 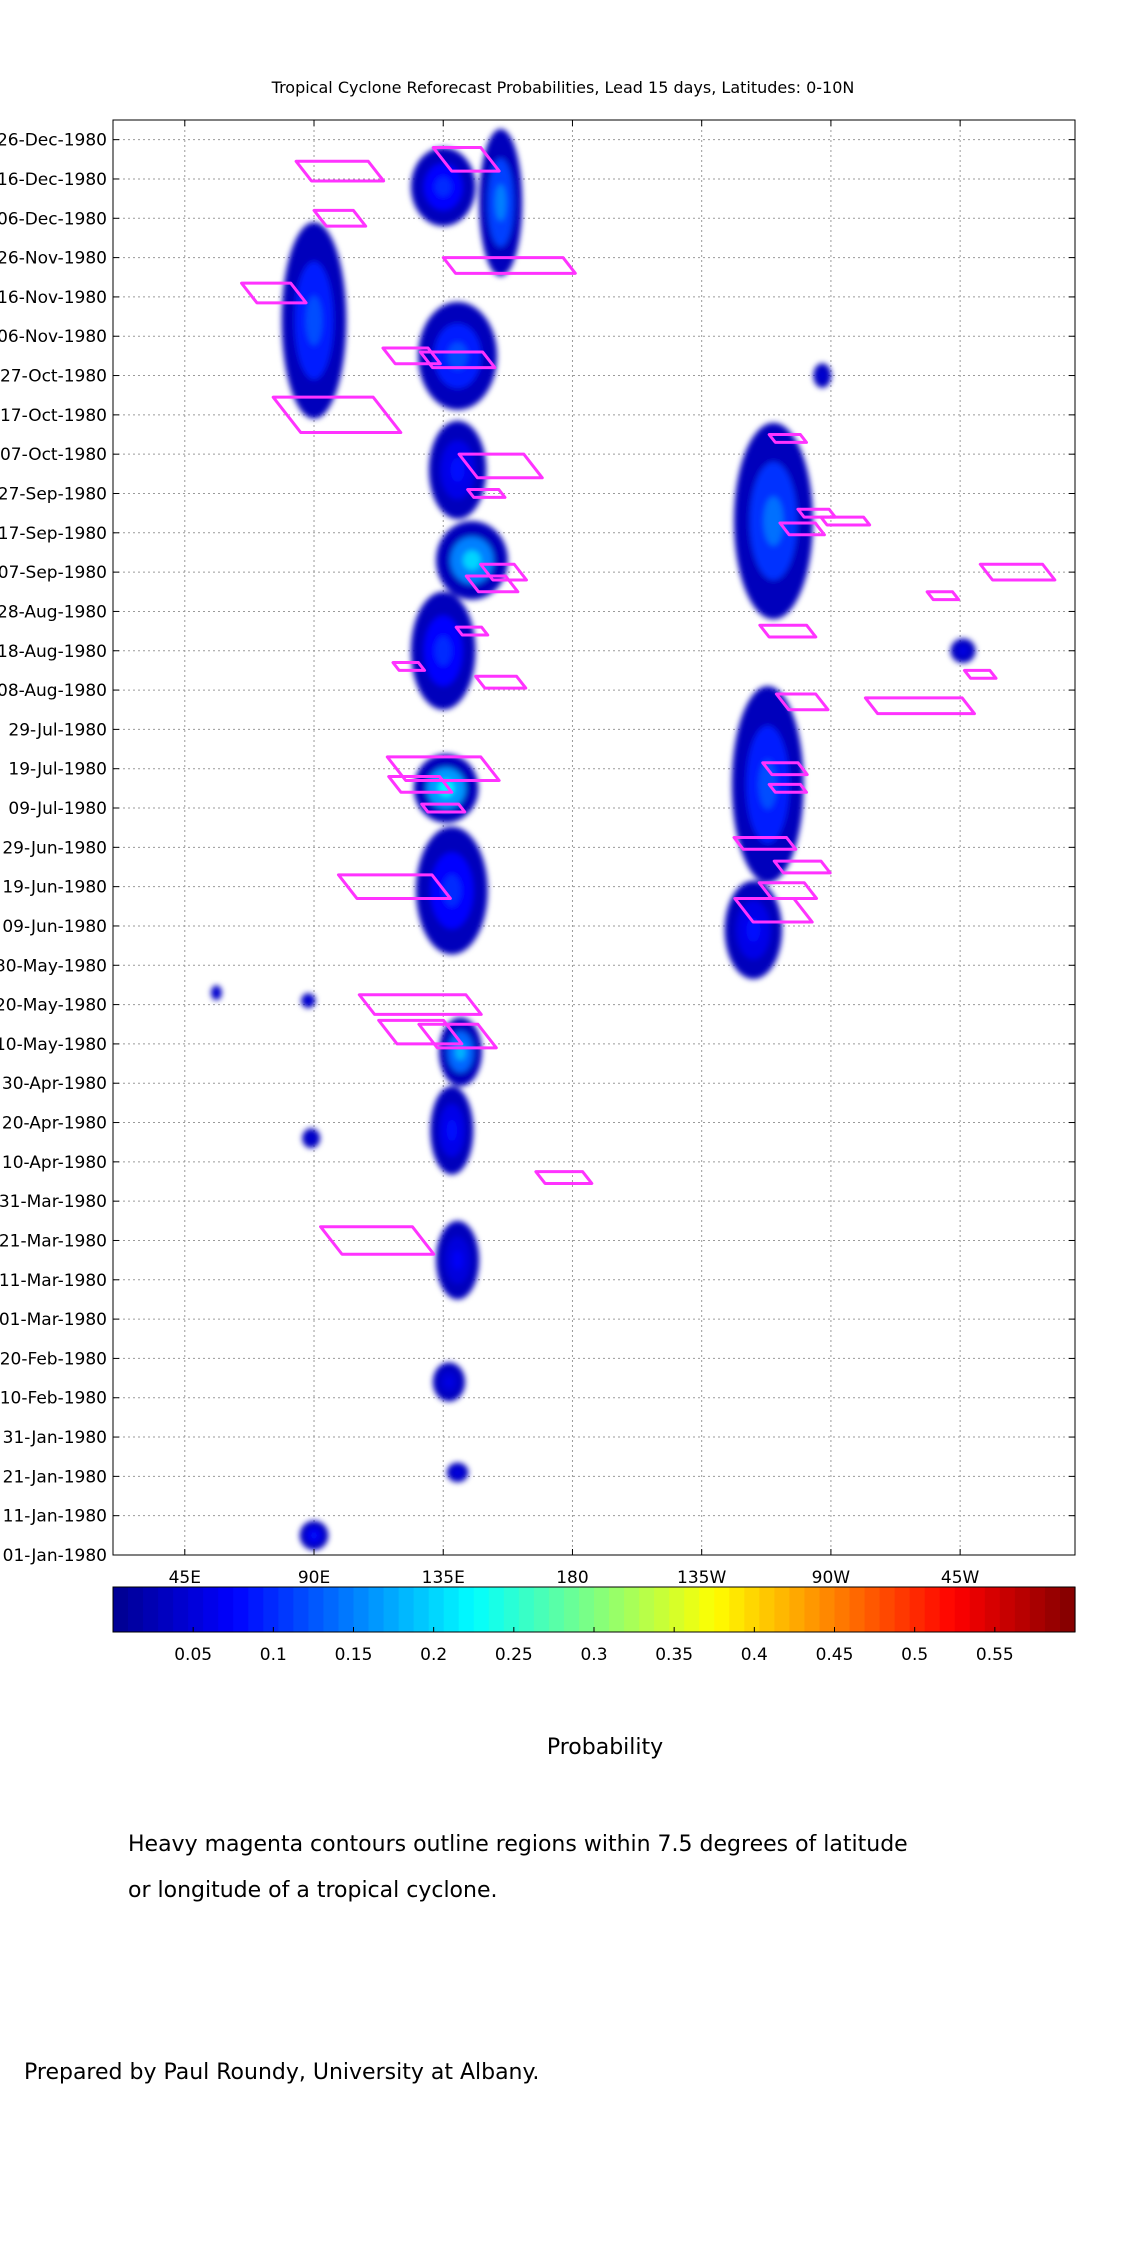 What do you see at coordinates (53, 455) in the screenshot?
I see `y-tick-label: 07-Oct-1980` at bounding box center [53, 455].